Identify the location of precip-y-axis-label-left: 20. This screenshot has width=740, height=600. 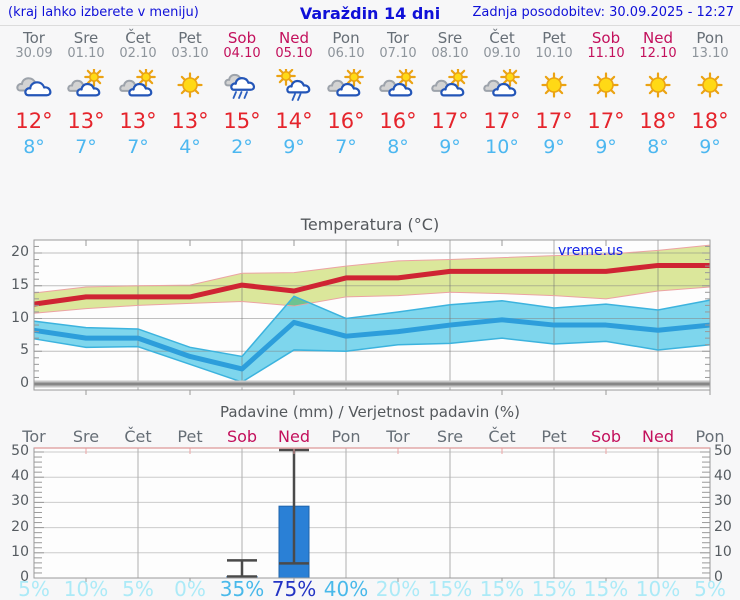
(20, 526).